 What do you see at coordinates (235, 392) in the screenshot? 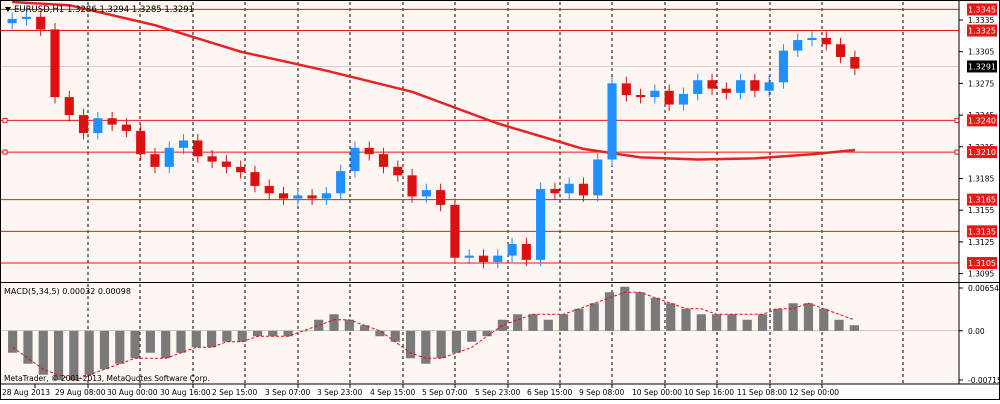
I see `time-axis-tick-label: 2 Sep 15:00` at bounding box center [235, 392].